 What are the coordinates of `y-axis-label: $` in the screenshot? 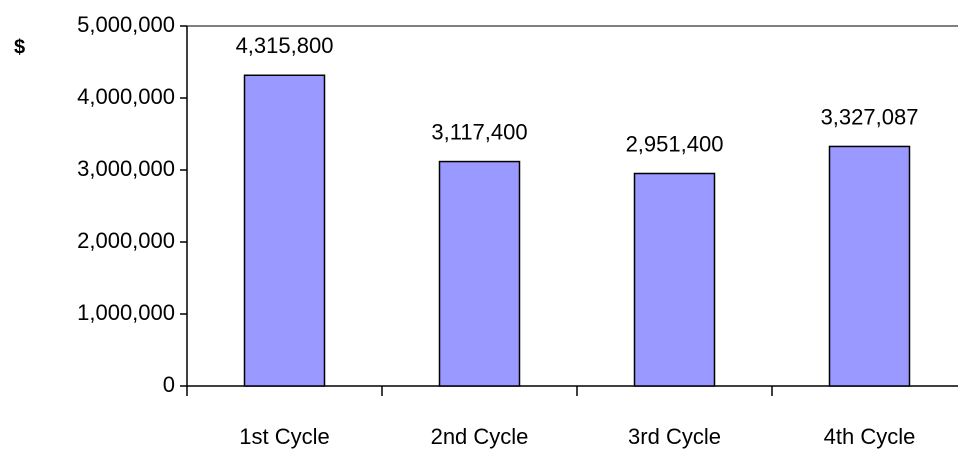 It's located at (19, 47).